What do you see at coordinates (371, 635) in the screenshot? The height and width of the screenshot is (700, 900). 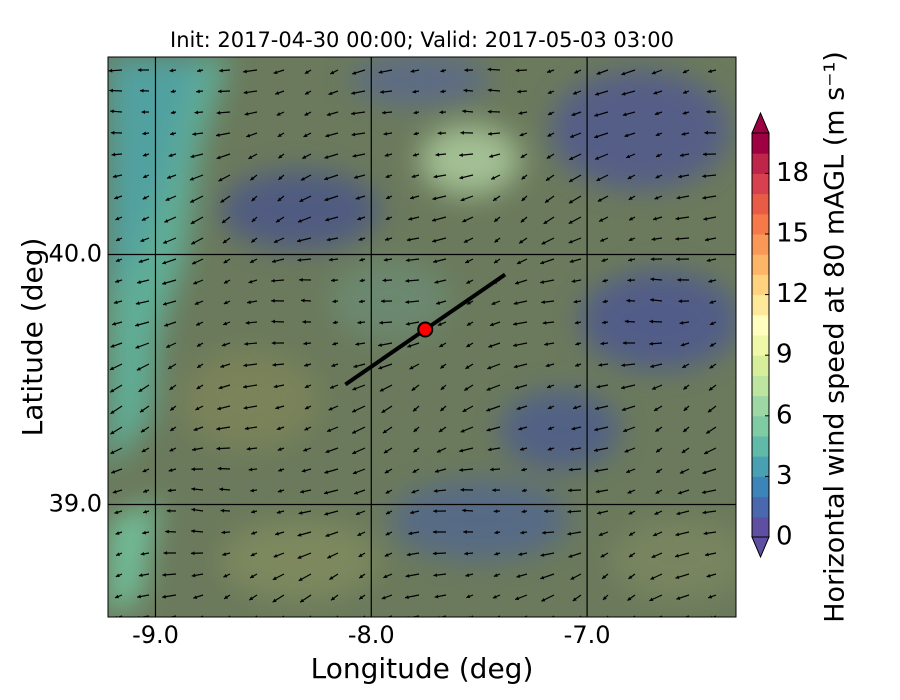 I see `x-tick-label: -8.0` at bounding box center [371, 635].